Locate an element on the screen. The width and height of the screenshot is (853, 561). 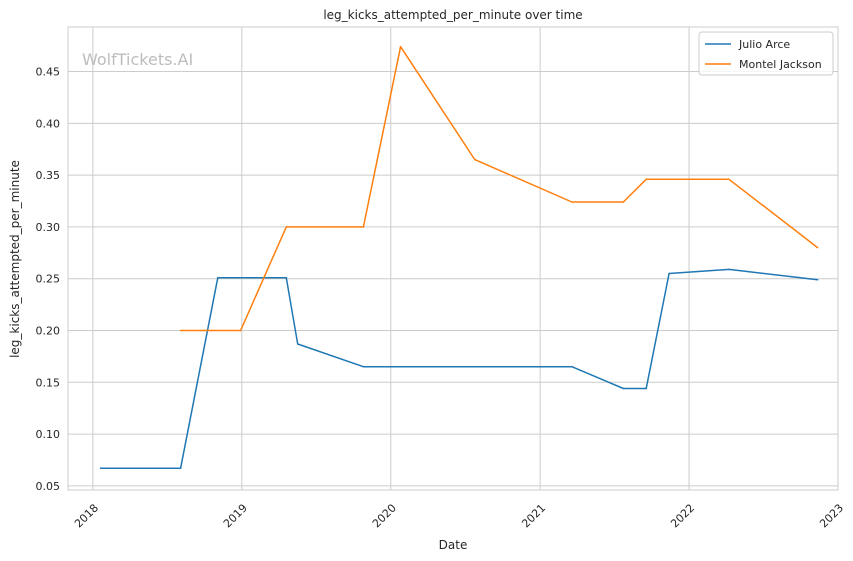
watermark: WolfTickets.AI is located at coordinates (137, 59).